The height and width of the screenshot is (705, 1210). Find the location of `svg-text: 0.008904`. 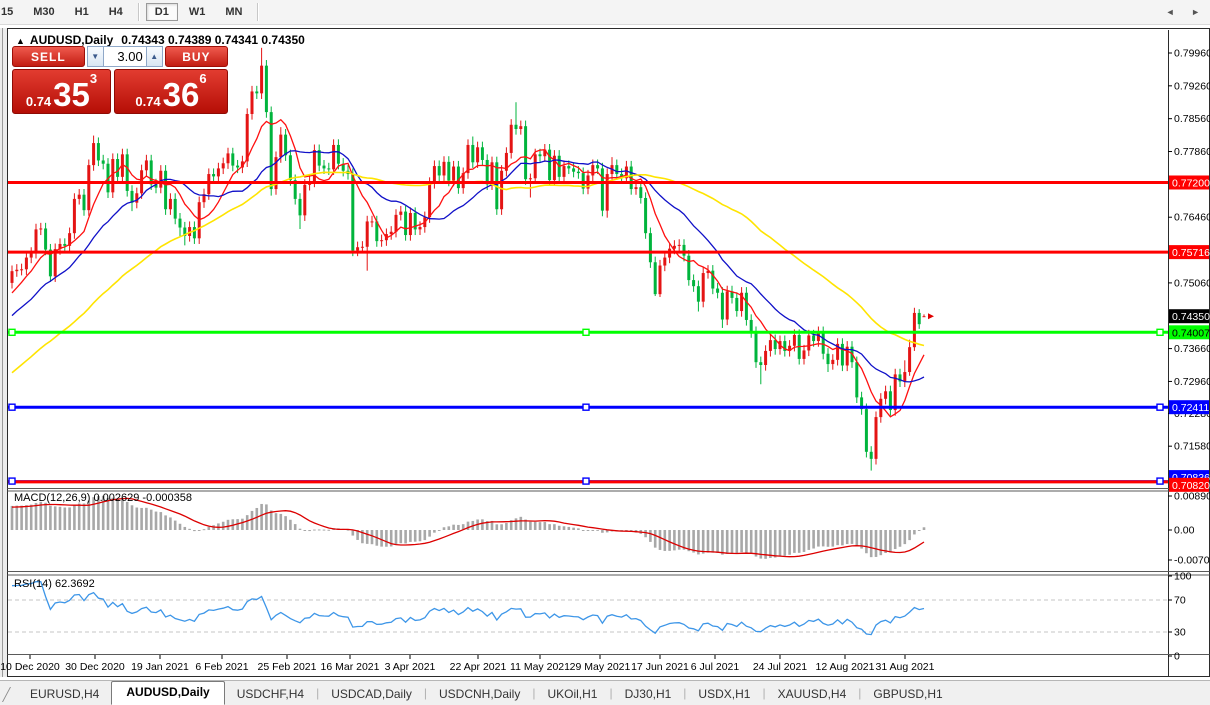

svg-text: 0.008904 is located at coordinates (1192, 497).